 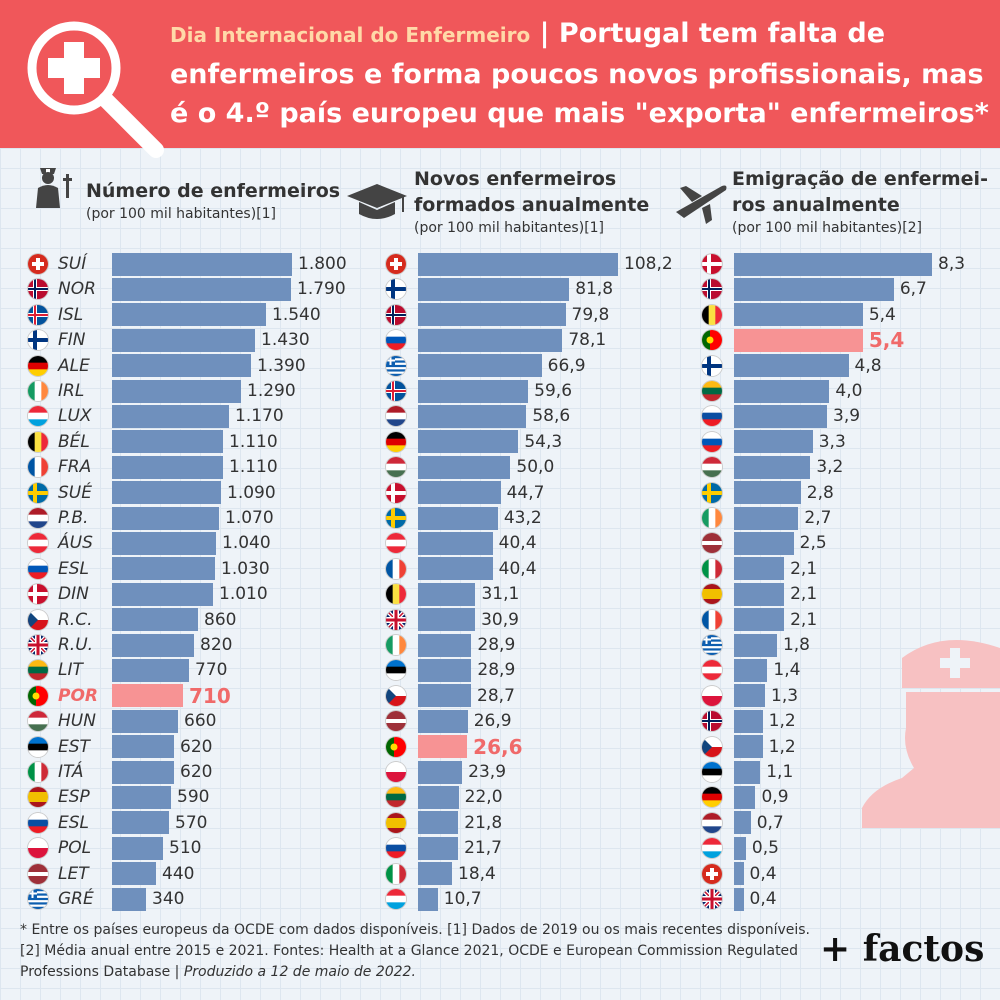 I want to click on chart-3-value-label: 1,4, so click(x=787, y=670).